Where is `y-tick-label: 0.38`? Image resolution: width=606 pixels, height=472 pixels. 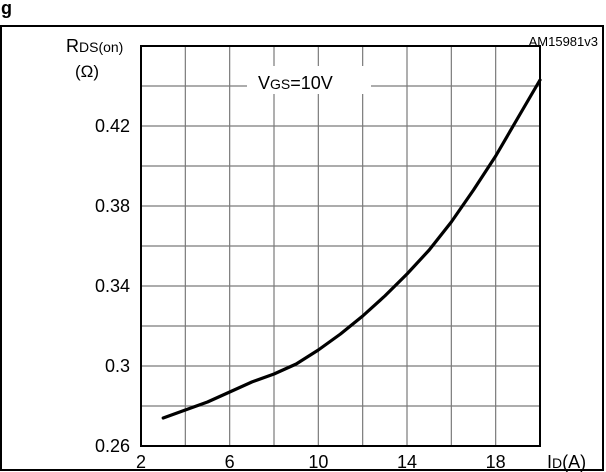
y-tick-label: 0.38 is located at coordinates (112, 206).